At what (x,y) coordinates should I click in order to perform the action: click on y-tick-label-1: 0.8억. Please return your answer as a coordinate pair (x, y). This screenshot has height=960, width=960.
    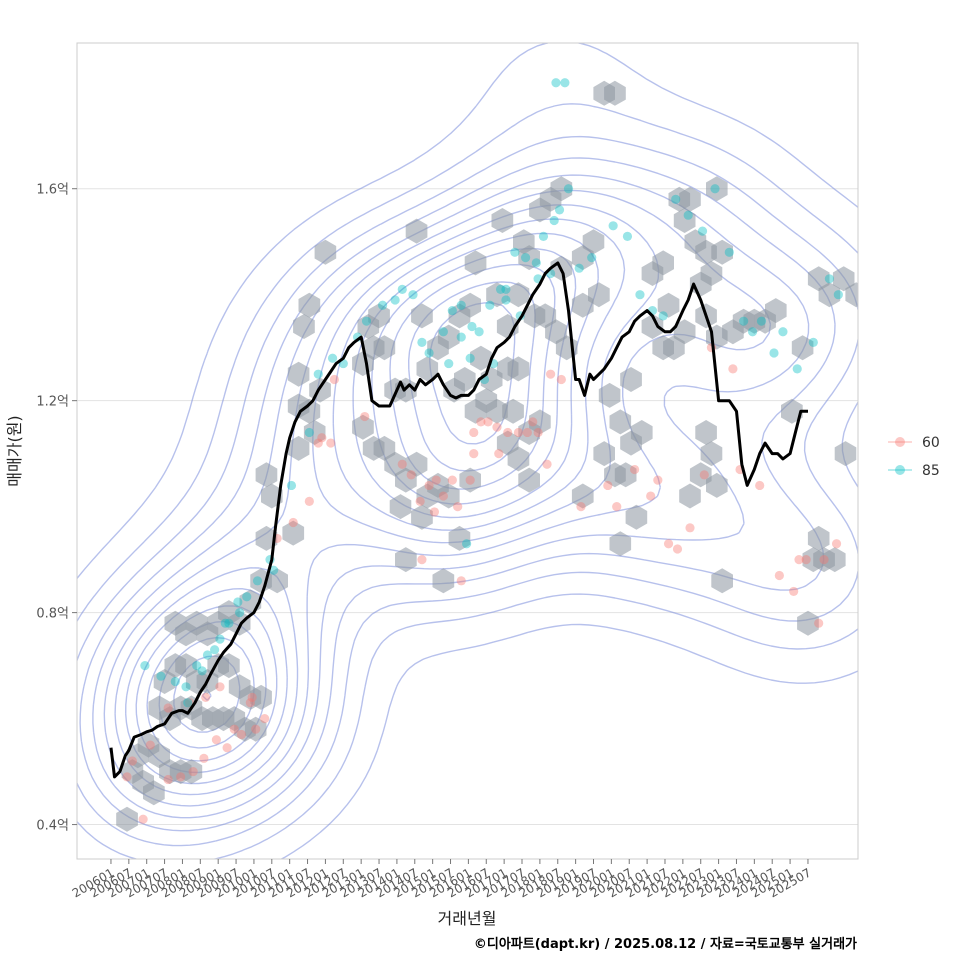
    Looking at the image, I should click on (52, 614).